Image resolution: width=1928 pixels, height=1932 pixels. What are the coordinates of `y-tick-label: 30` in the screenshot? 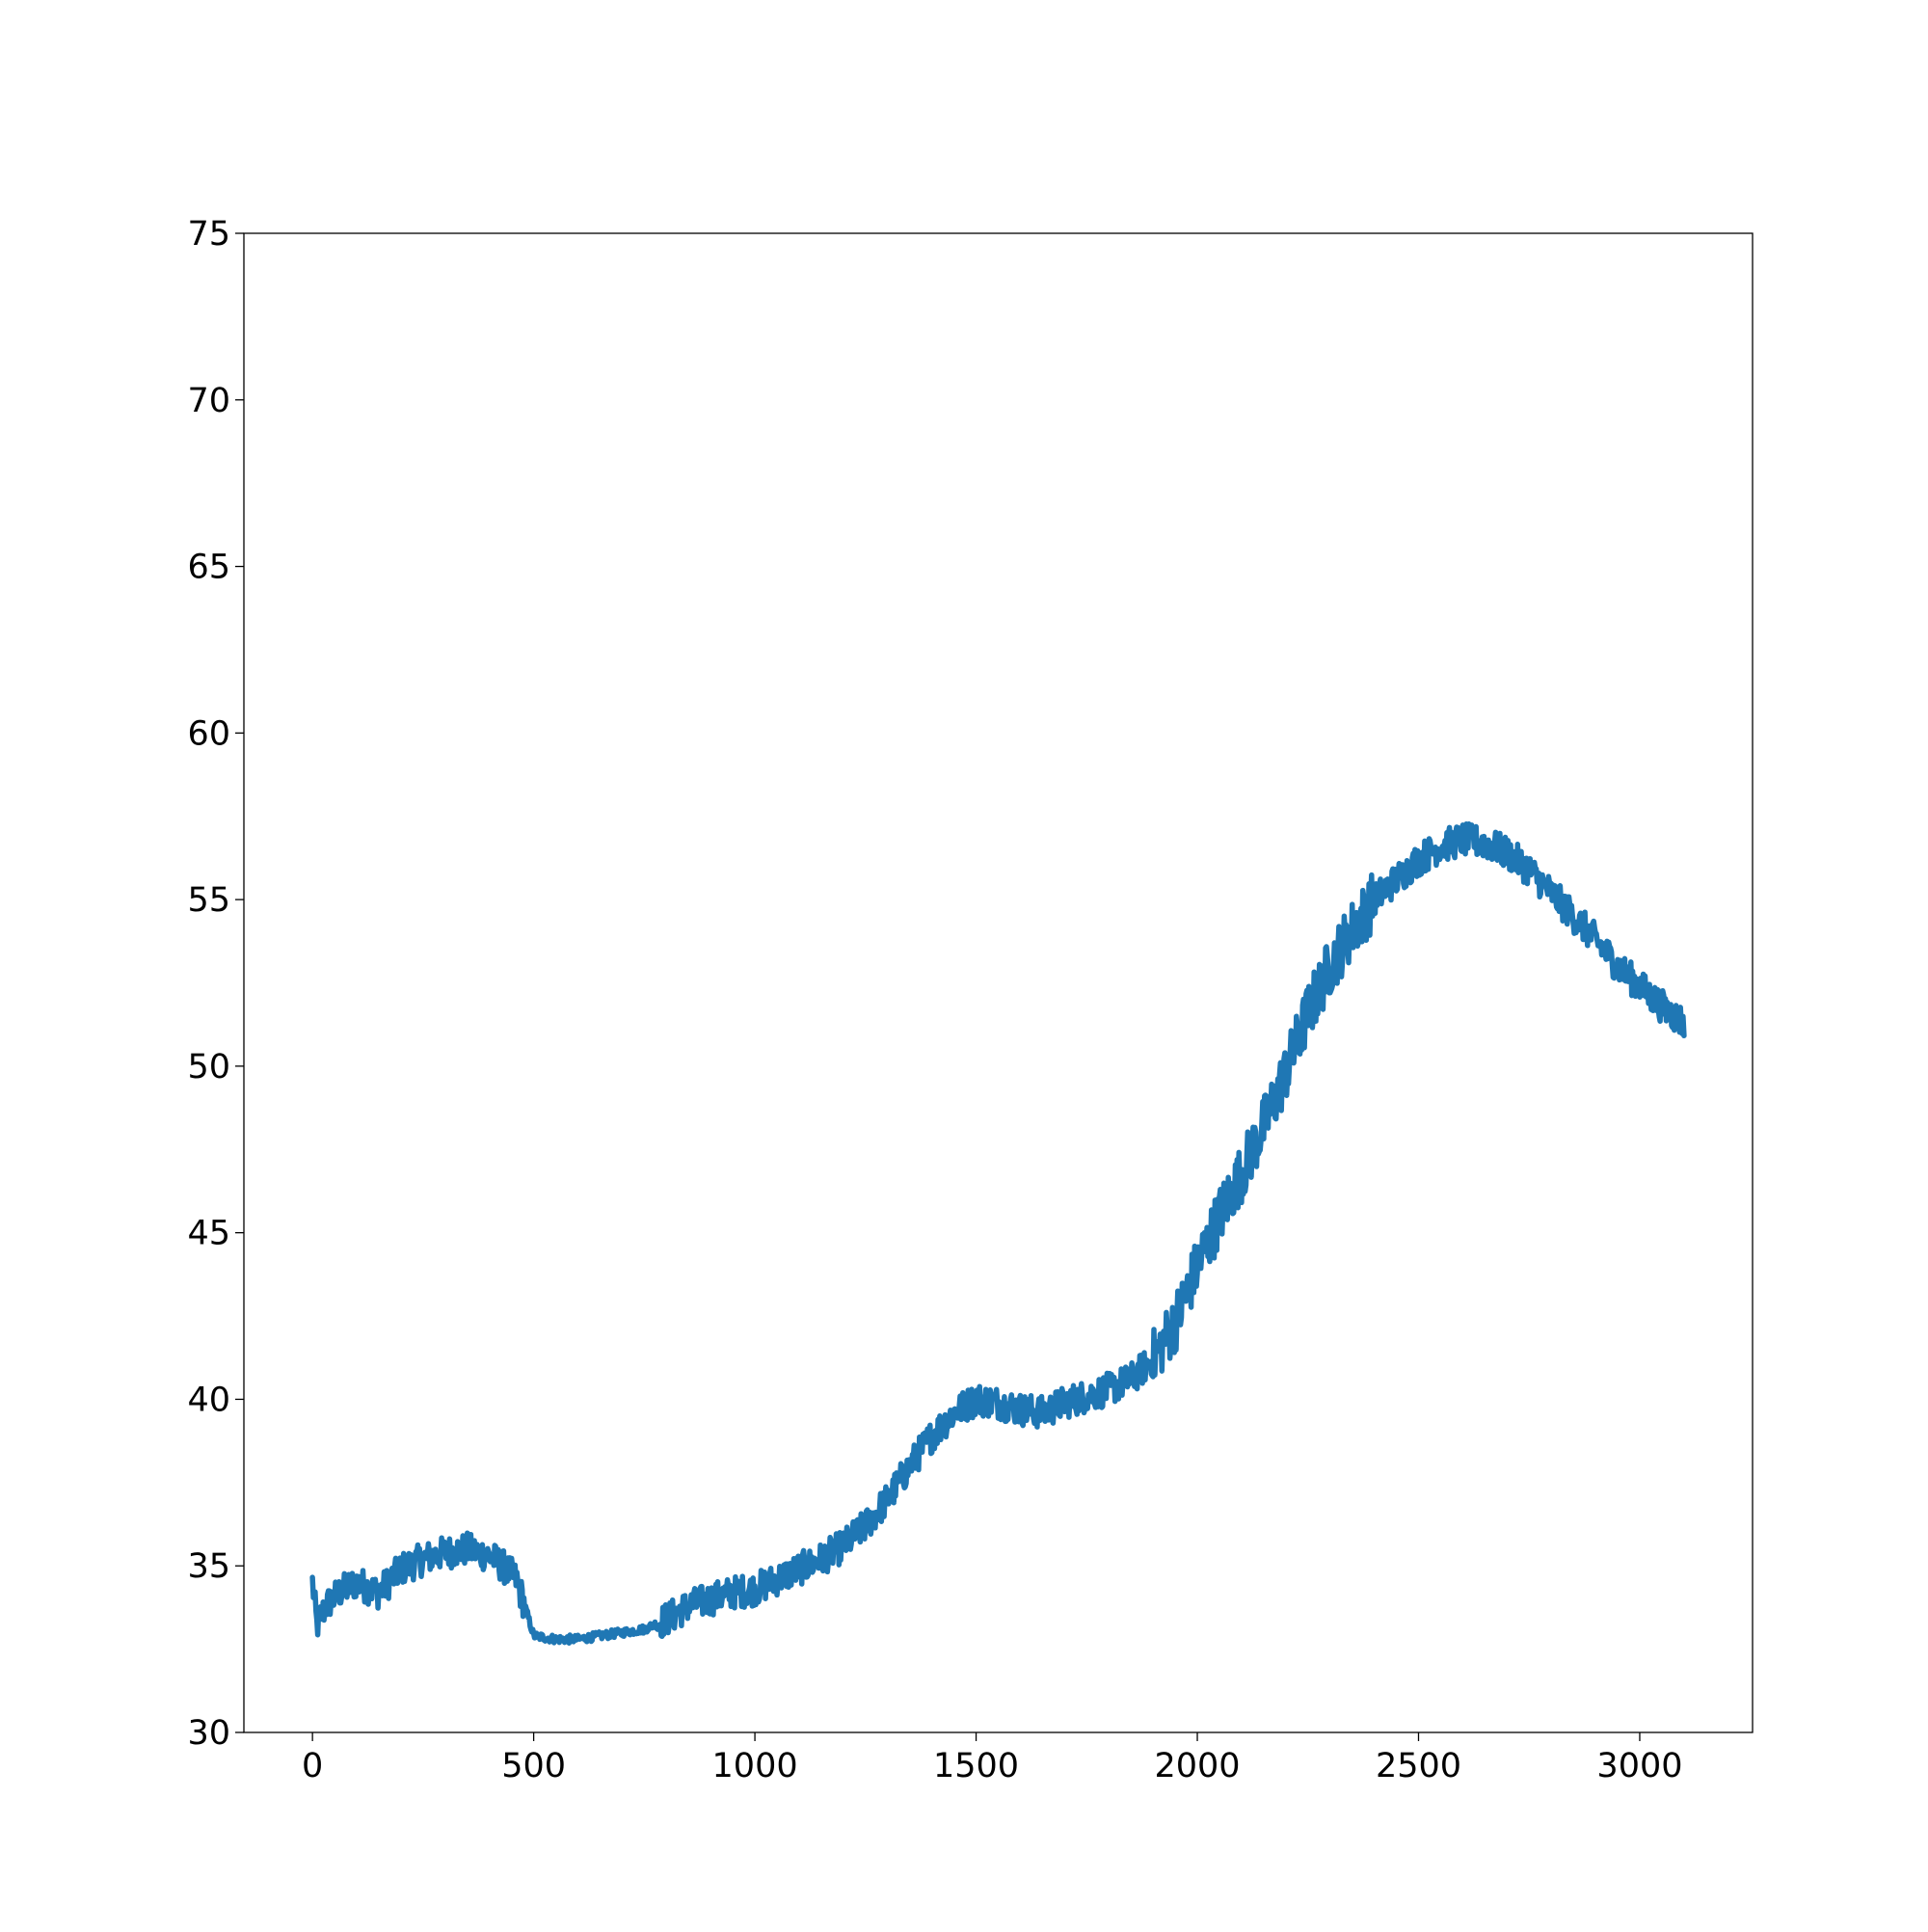 It's located at (208, 1734).